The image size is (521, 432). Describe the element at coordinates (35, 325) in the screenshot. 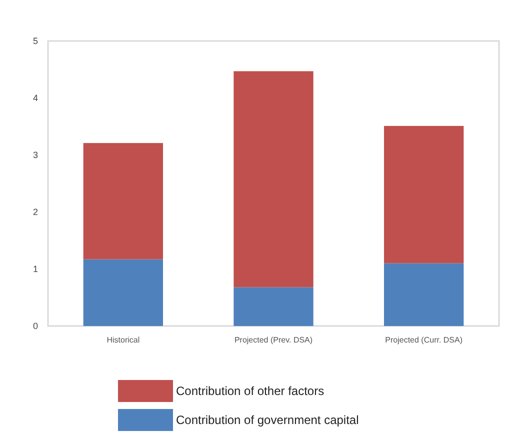

I see `y-tick-label: 0` at that location.